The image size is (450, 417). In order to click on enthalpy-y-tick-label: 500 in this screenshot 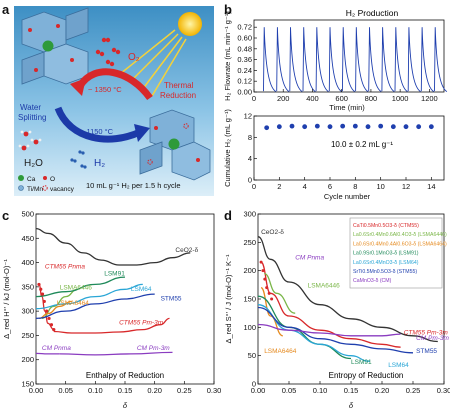, I will do `click(27, 214)`.